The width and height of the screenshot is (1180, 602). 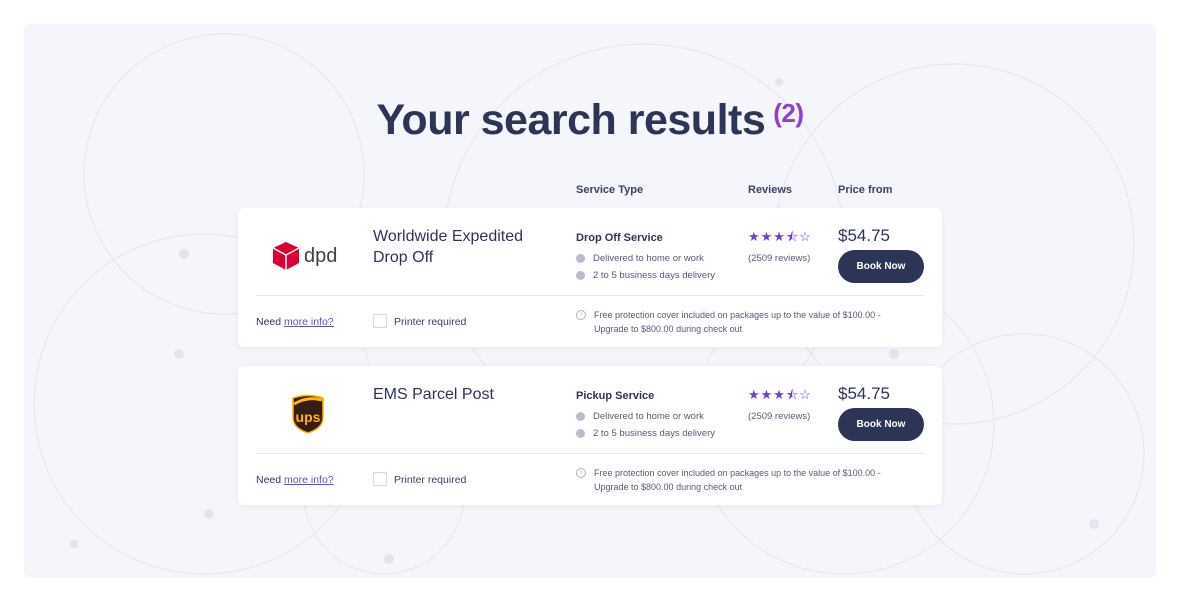 I want to click on page-title: Your search results (2), so click(x=590, y=120).